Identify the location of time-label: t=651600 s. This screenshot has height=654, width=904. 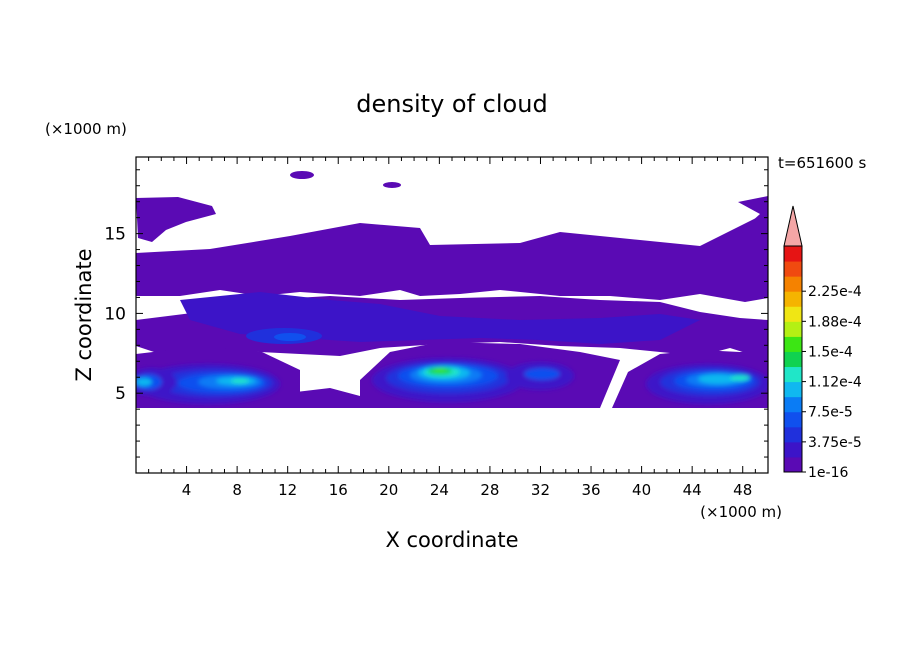
(822, 163).